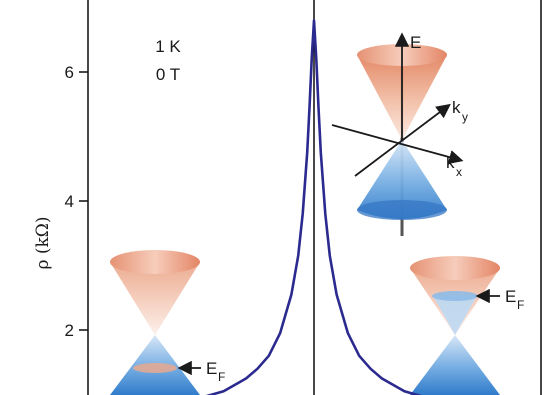  Describe the element at coordinates (167, 322) in the screenshot. I see `dirac-cone-left-inset: E F` at that location.